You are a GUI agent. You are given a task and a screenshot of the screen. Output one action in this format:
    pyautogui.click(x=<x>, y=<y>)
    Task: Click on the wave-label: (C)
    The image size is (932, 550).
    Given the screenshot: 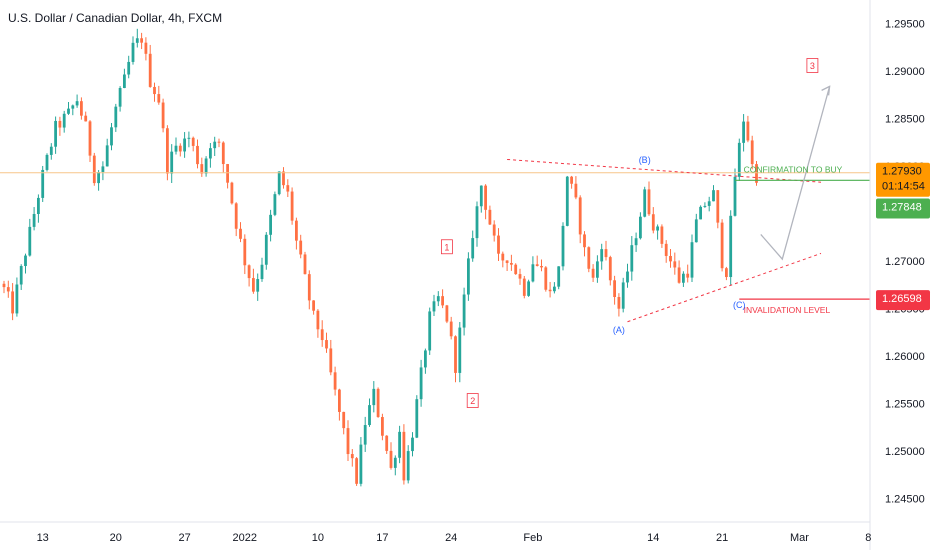 What is the action you would take?
    pyautogui.click(x=739, y=305)
    